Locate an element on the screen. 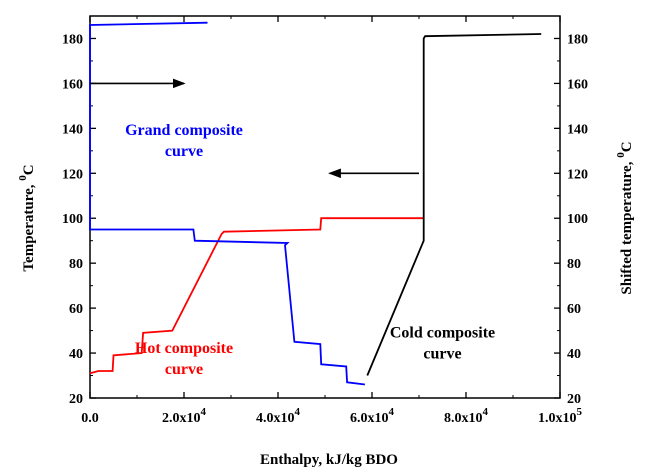 This screenshot has height=469, width=645. x-tick-label: 8.0x10⁴ is located at coordinates (466, 416).